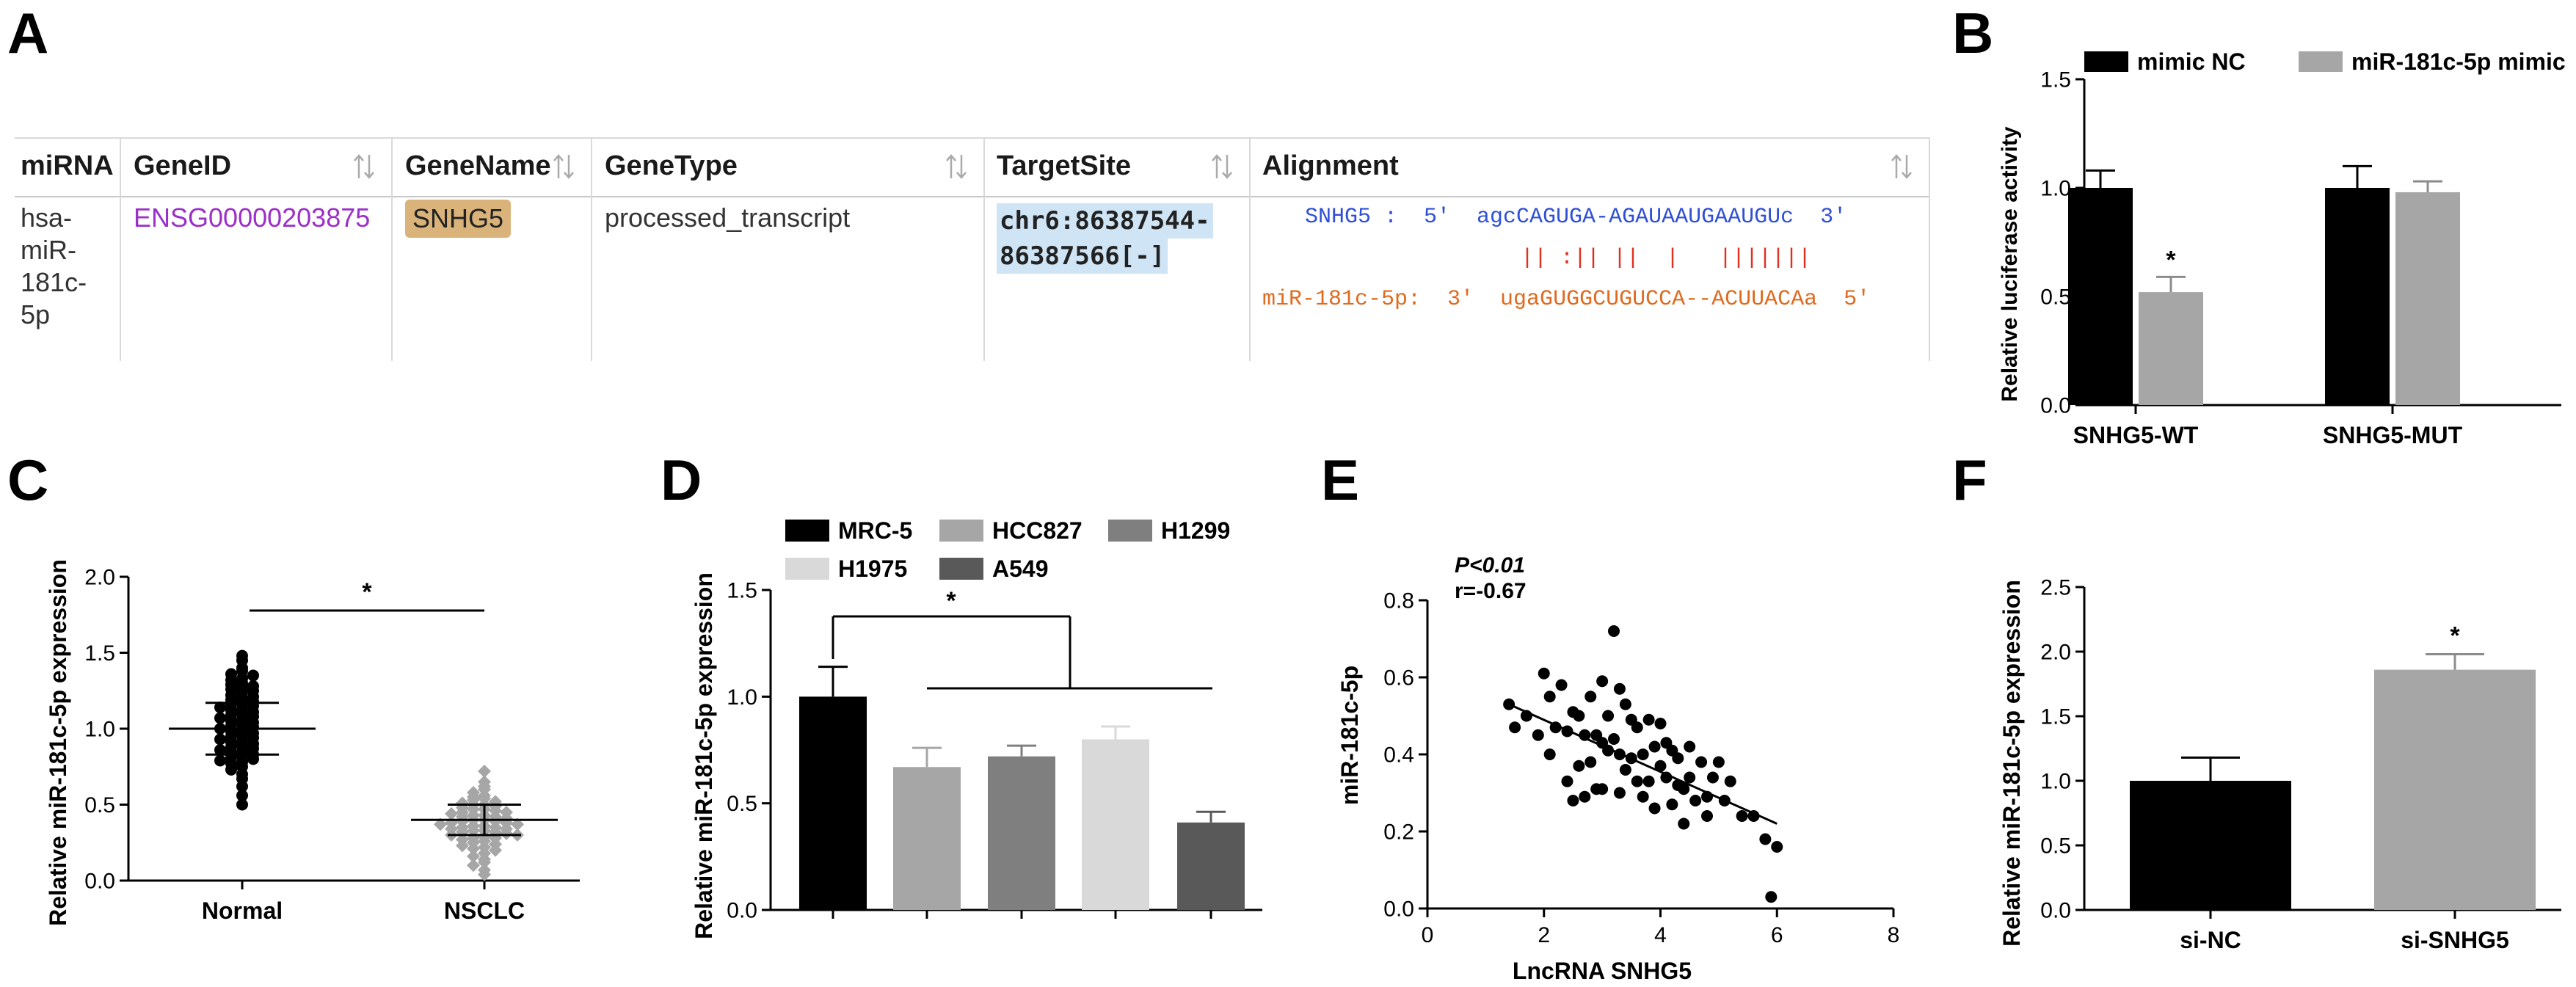 The height and width of the screenshot is (987, 2576). What do you see at coordinates (363, 729) in the screenshot?
I see `dots-c: *` at bounding box center [363, 729].